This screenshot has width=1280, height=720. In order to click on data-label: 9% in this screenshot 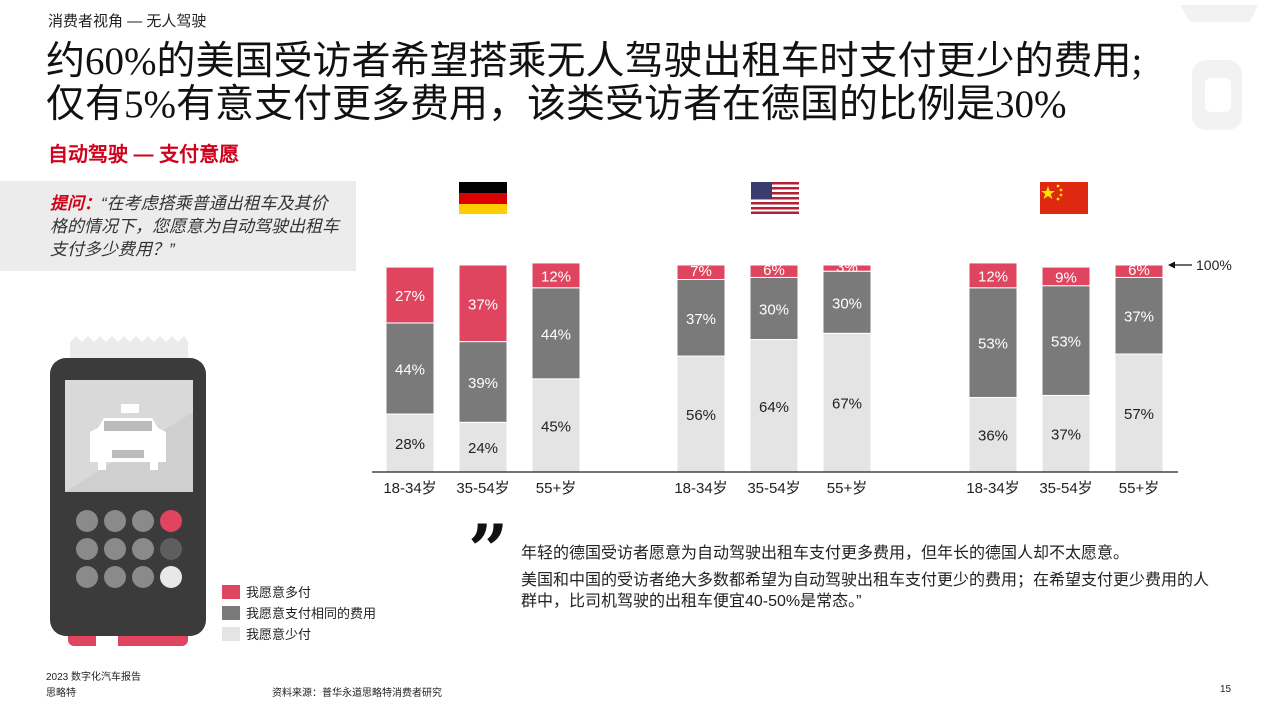, I will do `click(1066, 277)`.